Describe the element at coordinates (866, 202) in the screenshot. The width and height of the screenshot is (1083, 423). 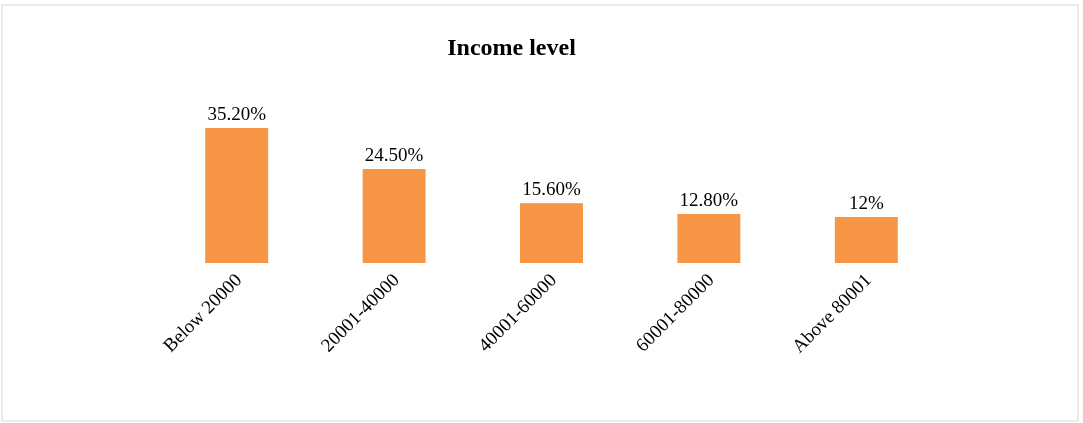
I see `data-label: 12%` at that location.